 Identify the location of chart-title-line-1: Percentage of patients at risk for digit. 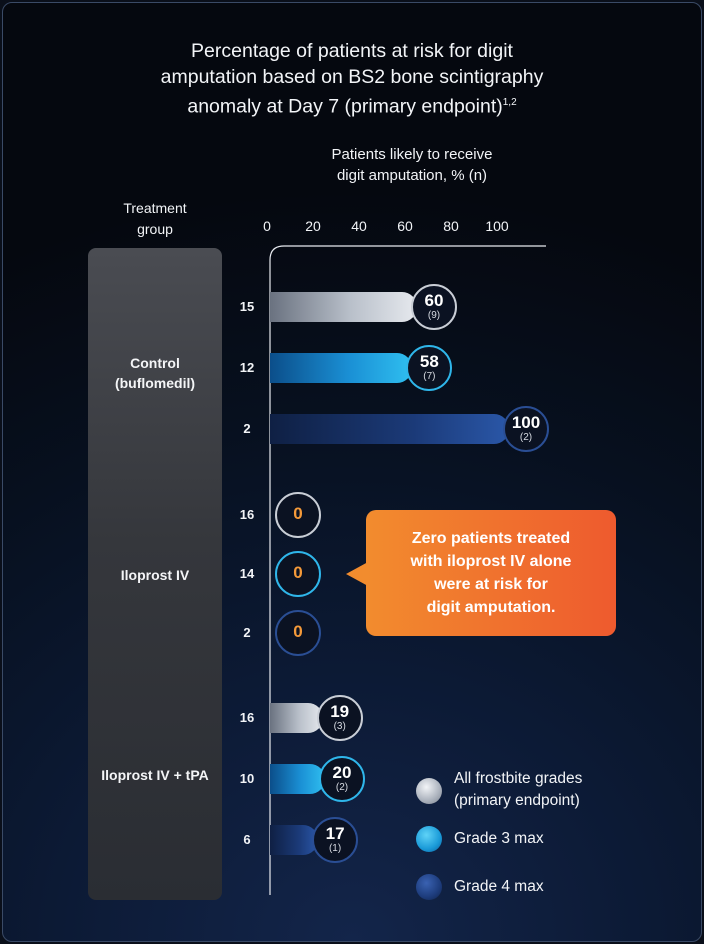
(352, 51).